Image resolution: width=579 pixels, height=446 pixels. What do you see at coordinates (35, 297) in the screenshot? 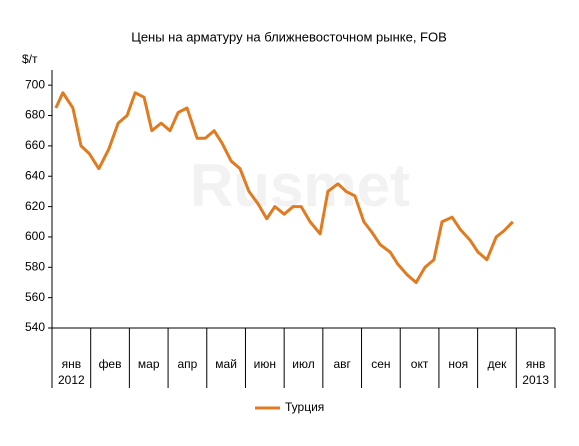
I see `y-tick-label: 560` at bounding box center [35, 297].